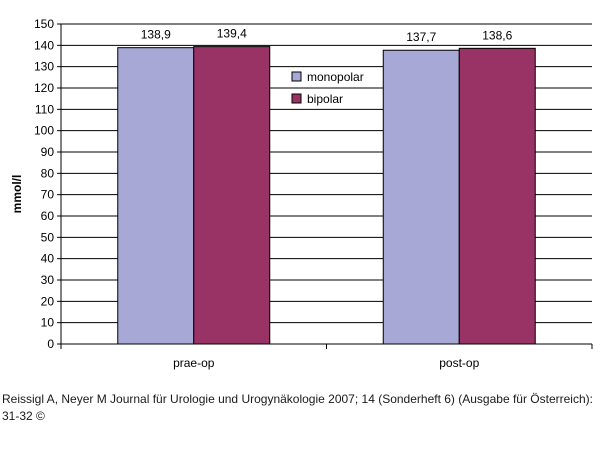  Describe the element at coordinates (48, 323) in the screenshot. I see `y-tick-label: 10` at that location.